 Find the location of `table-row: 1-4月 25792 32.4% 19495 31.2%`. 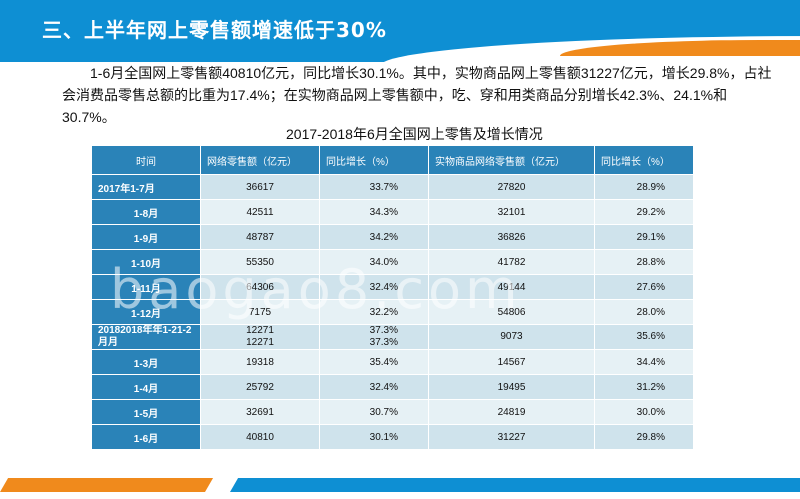

table-row: 1-4月 25792 32.4% 19495 31.2% is located at coordinates (392, 387).